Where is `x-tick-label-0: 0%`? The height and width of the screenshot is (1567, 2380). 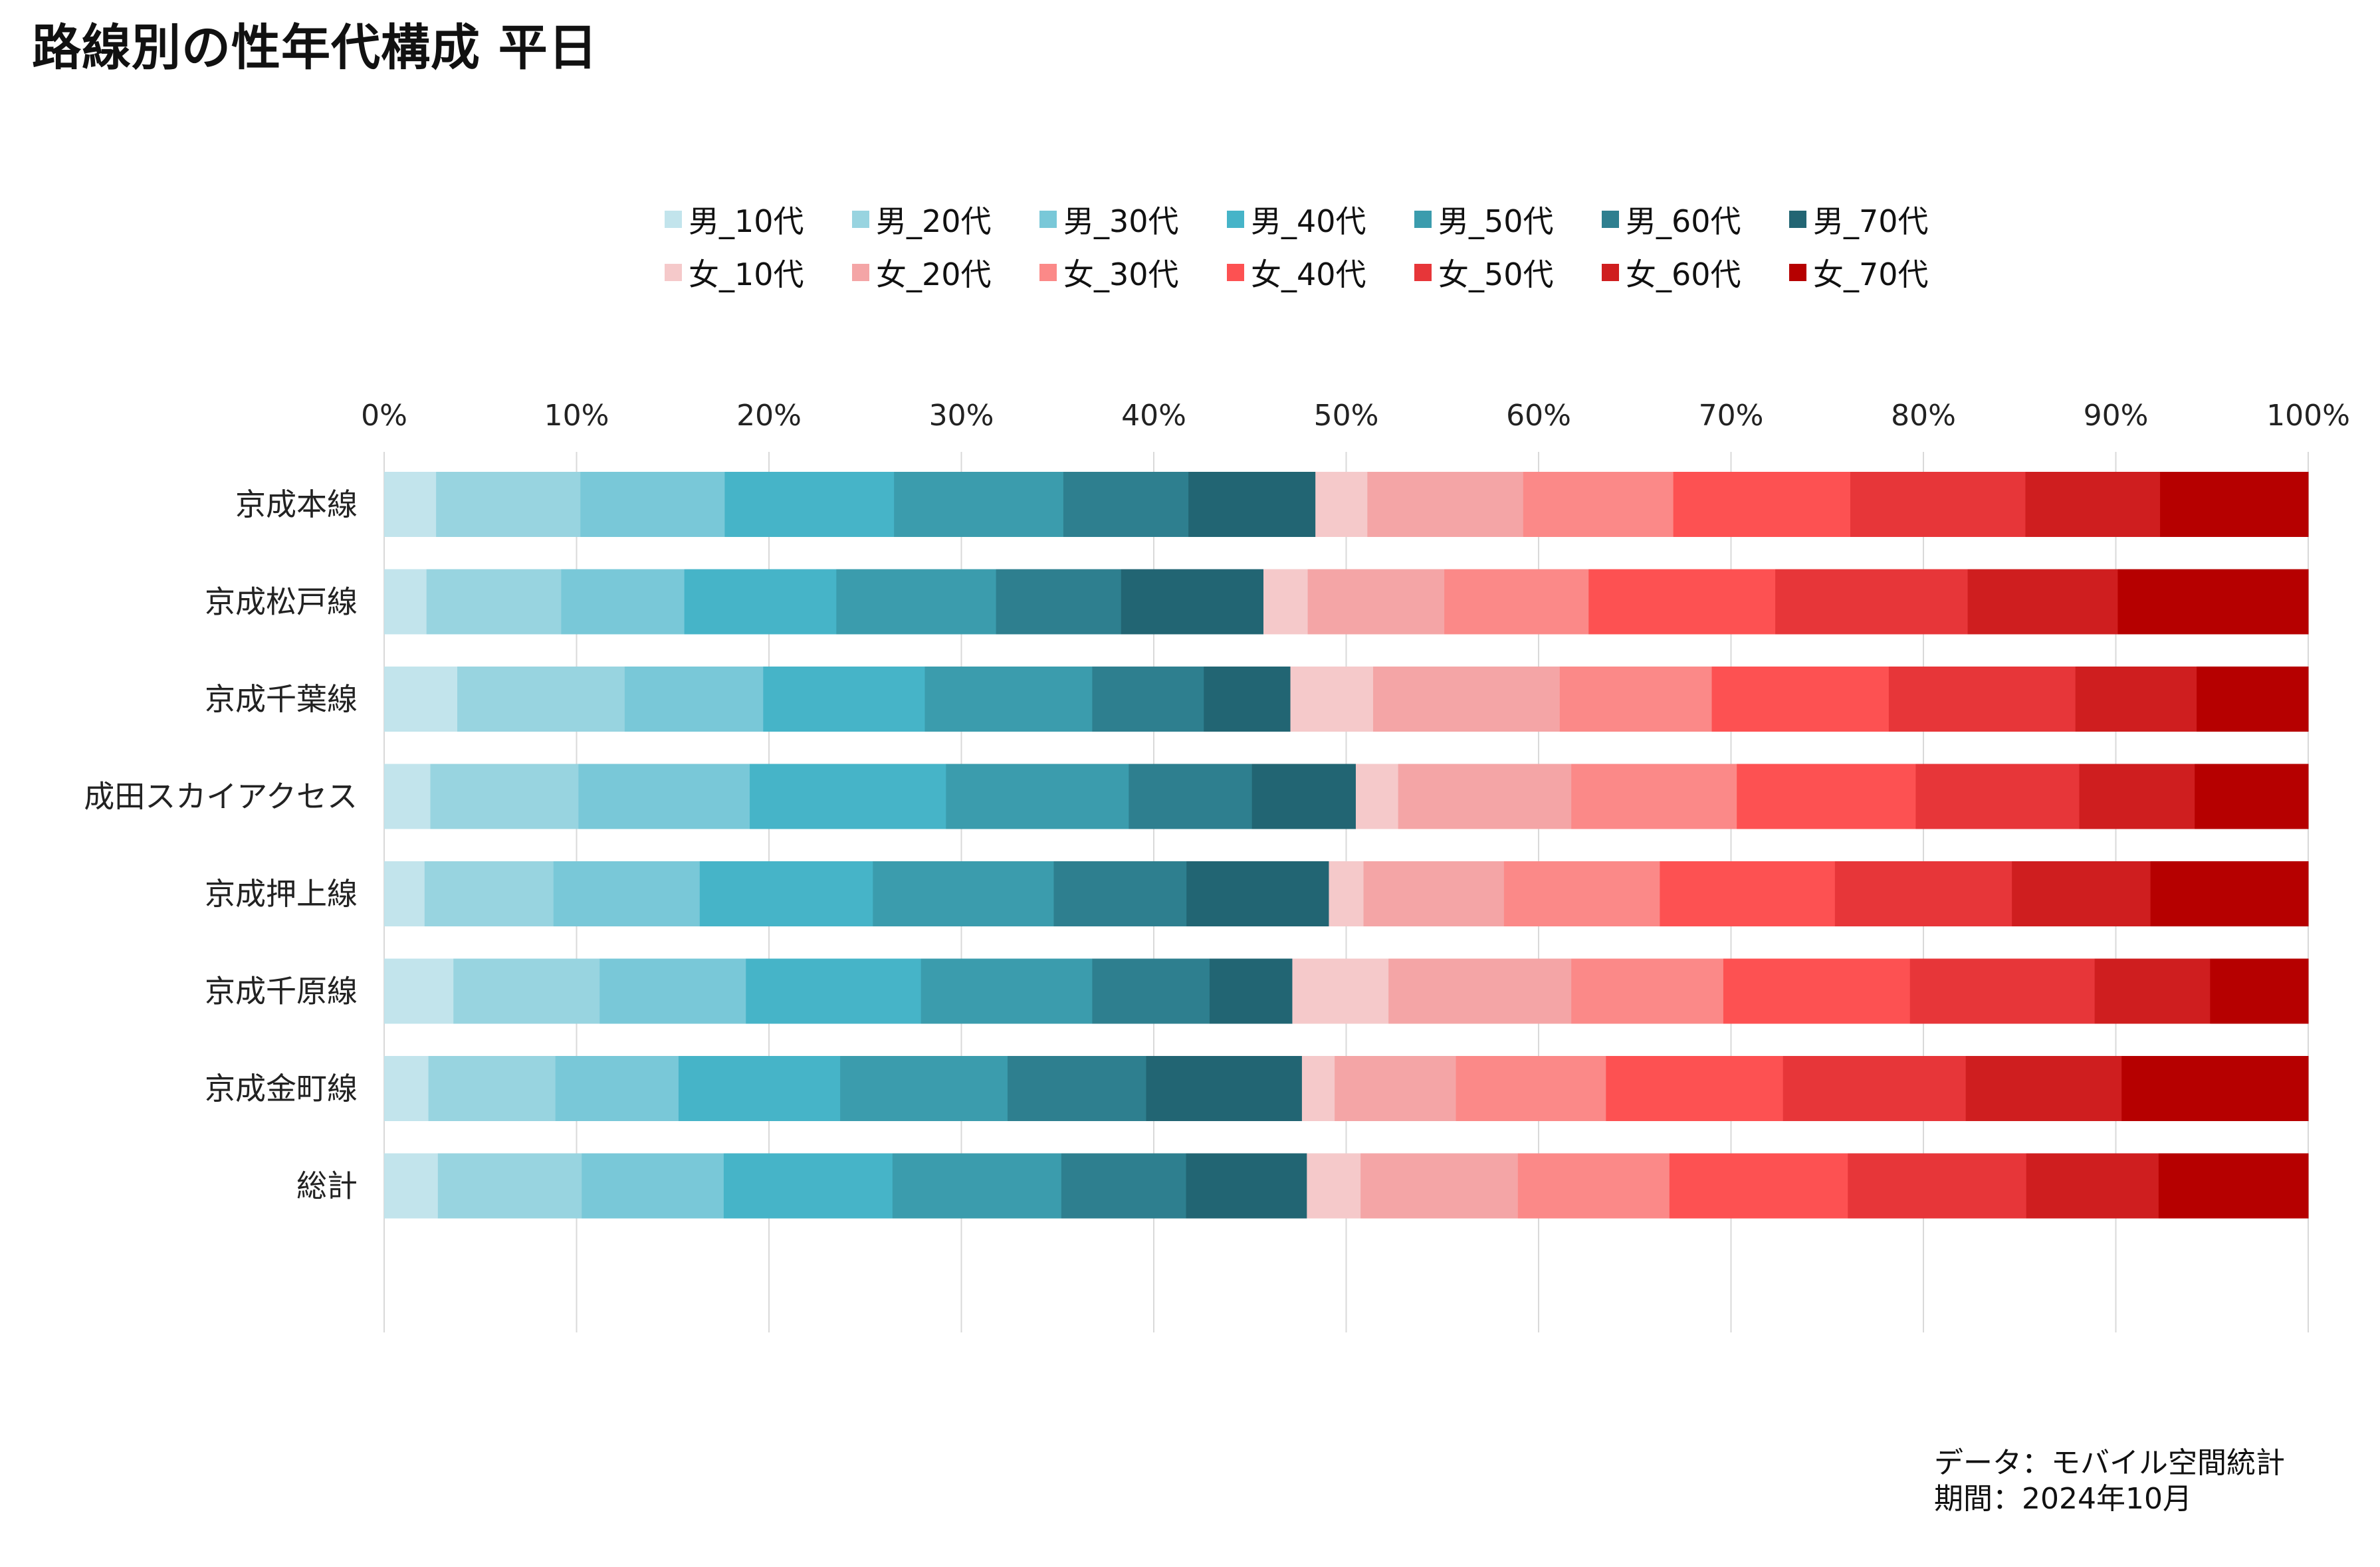 x-tick-label-0: 0% is located at coordinates (384, 416).